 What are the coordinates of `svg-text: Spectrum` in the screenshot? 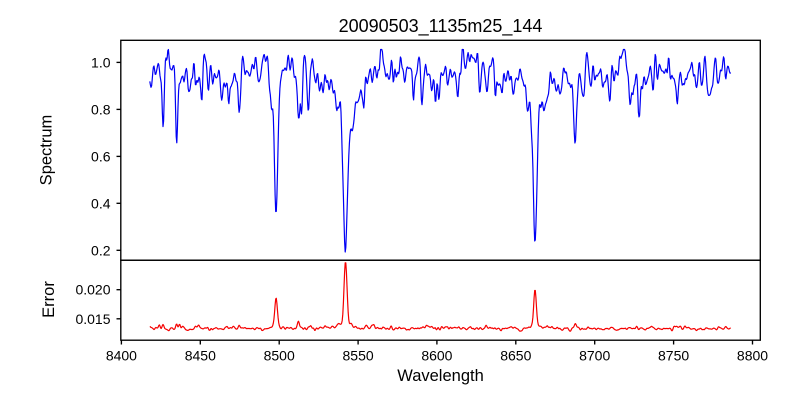 It's located at (47, 150).